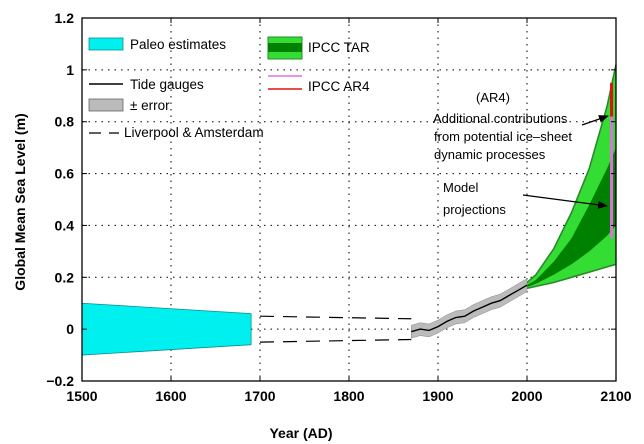  Describe the element at coordinates (335, 340) in the screenshot. I see `liverpool-lower-line` at that location.